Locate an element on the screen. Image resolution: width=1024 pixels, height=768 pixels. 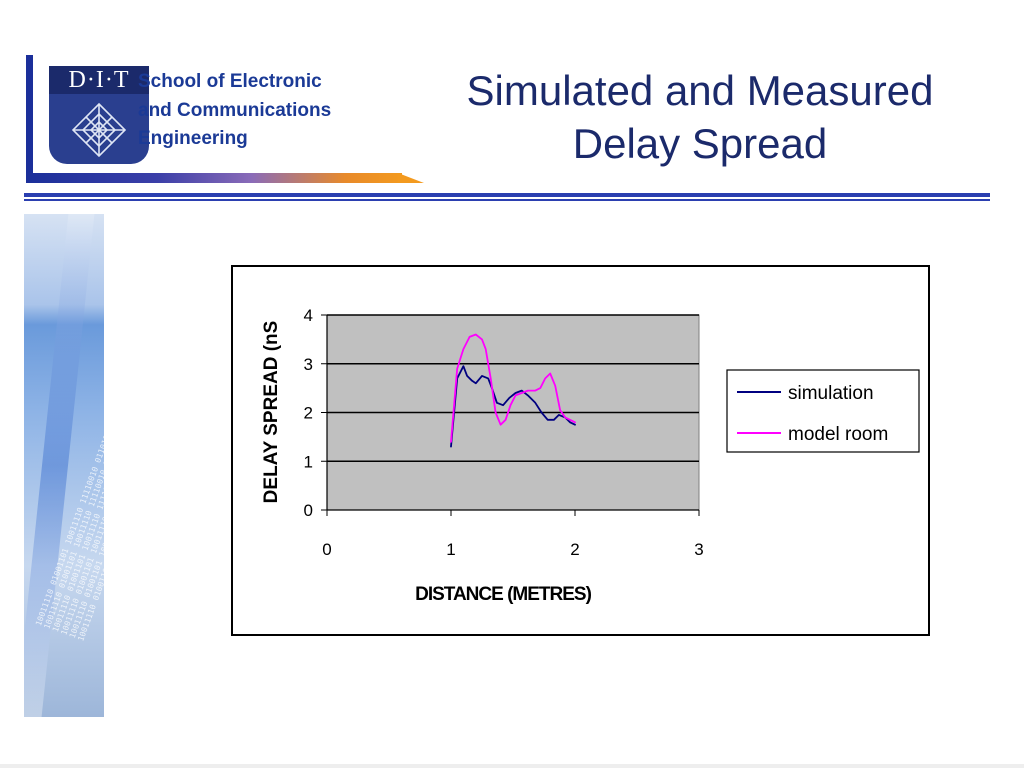
slide-title: Simulated and Measured Delay Spread is located at coordinates (700, 117).